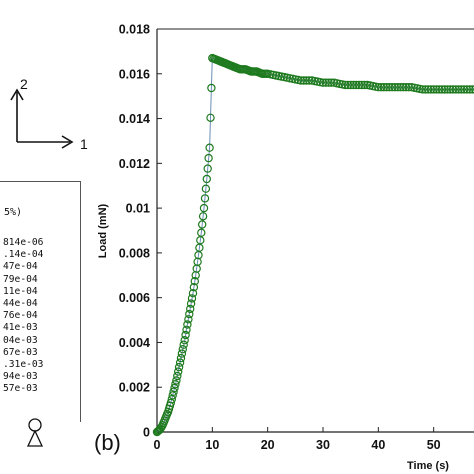 This screenshot has width=474, height=474. What do you see at coordinates (134, 388) in the screenshot?
I see `y-tick-label: 0.002` at bounding box center [134, 388].